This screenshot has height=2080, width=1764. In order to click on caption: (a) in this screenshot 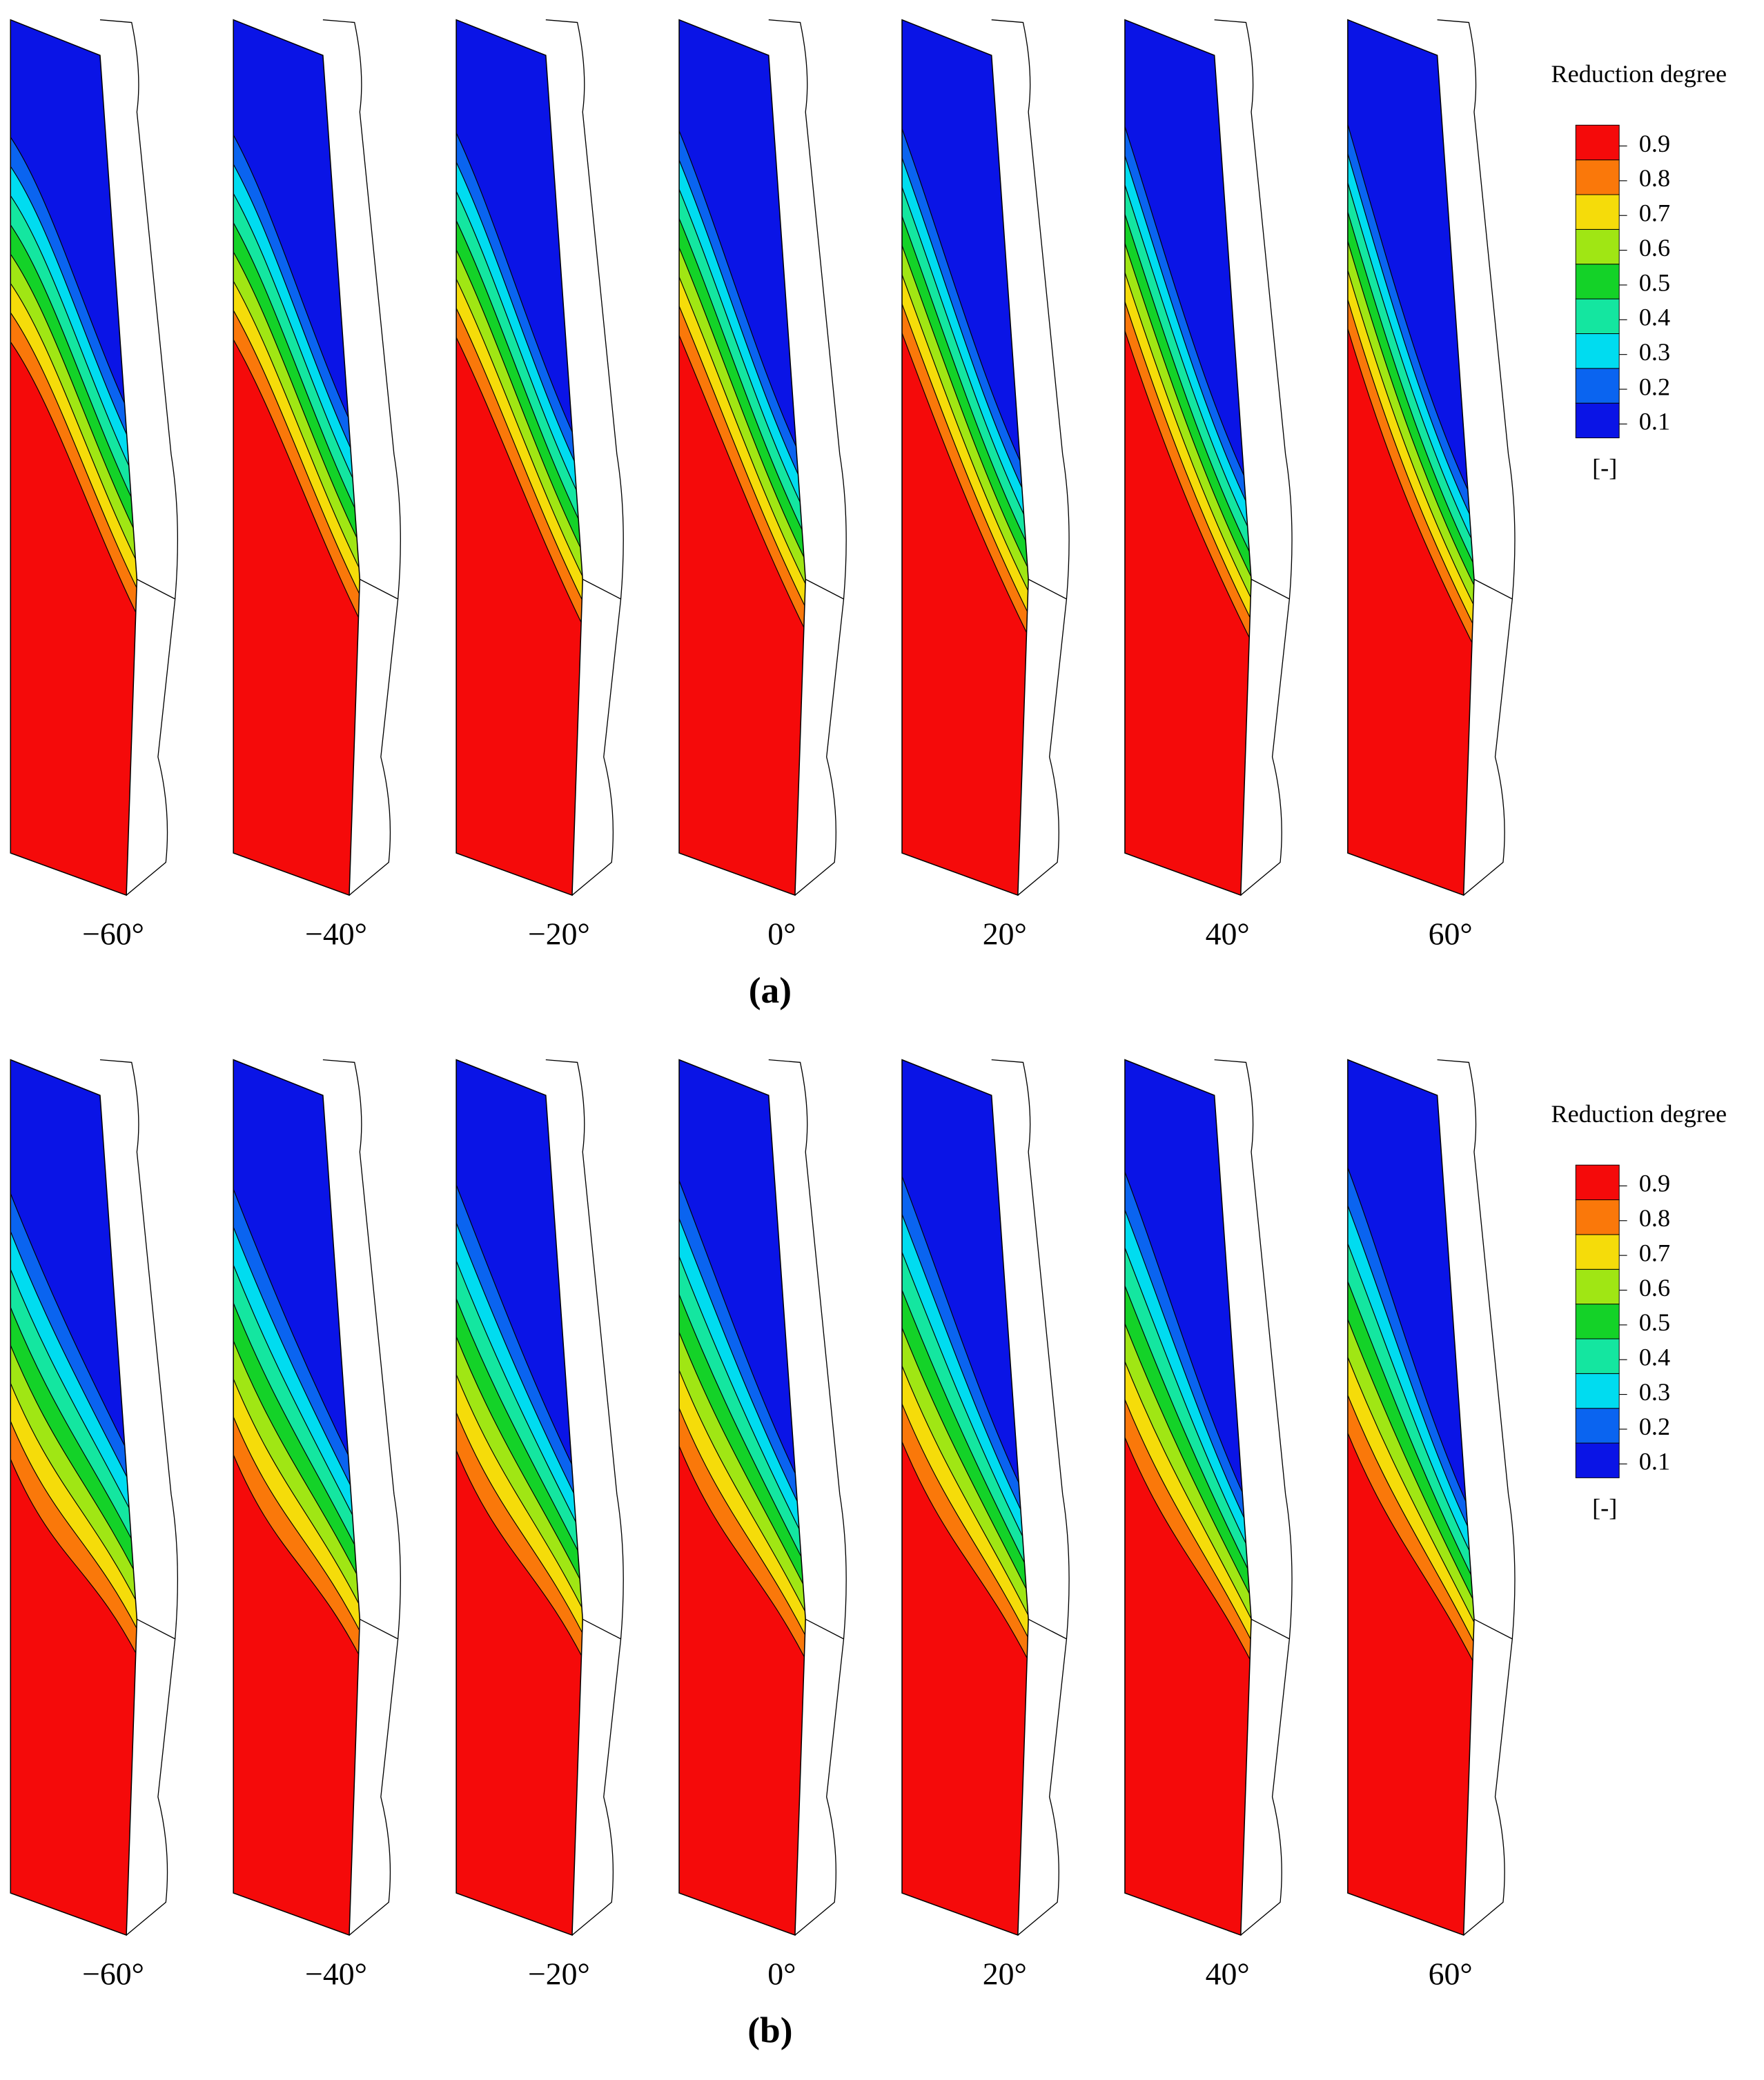, I will do `click(770, 990)`.